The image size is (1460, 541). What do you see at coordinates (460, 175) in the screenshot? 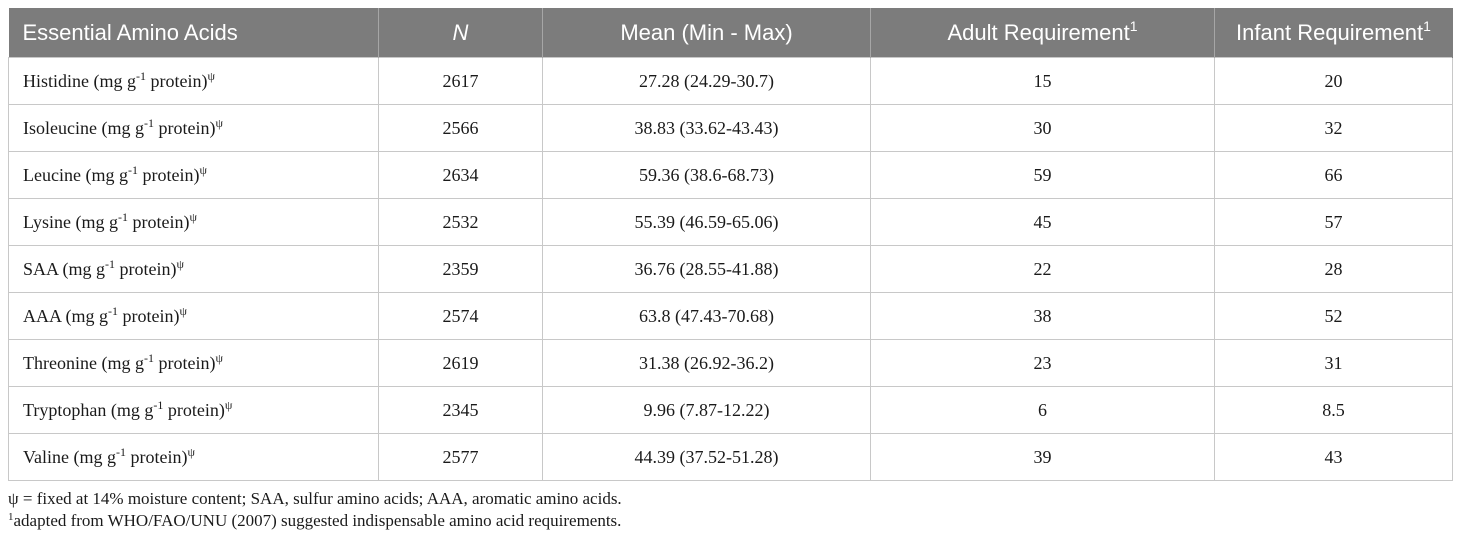
I see `cell-n: 2634` at bounding box center [460, 175].